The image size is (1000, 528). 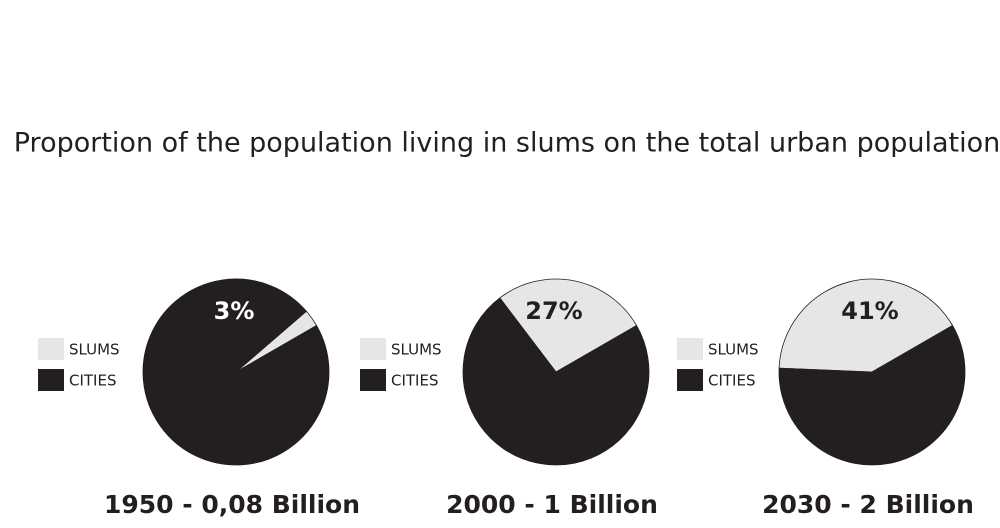 I want to click on pie-title: 1950 - 0,08 Billion, so click(x=232, y=504).